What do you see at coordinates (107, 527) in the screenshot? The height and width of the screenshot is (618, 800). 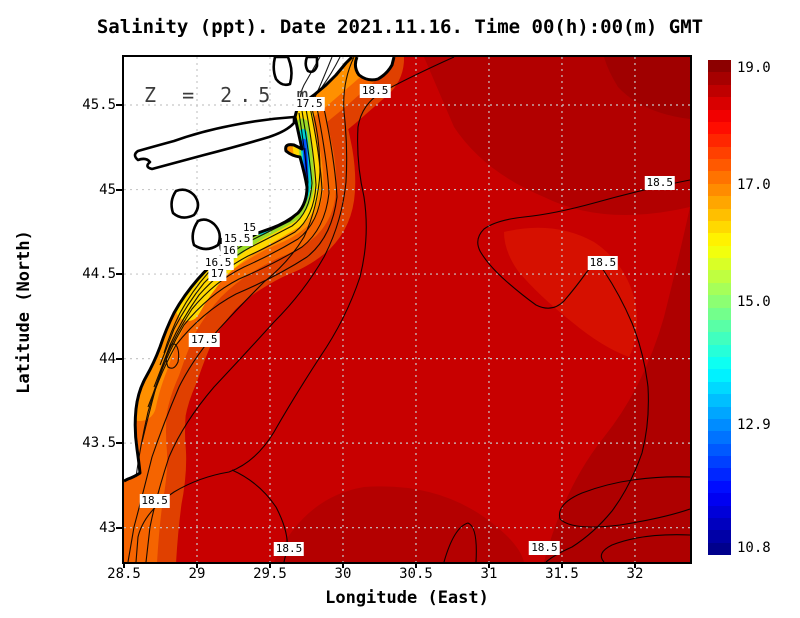 I see `y-tick-label: 43` at bounding box center [107, 527].